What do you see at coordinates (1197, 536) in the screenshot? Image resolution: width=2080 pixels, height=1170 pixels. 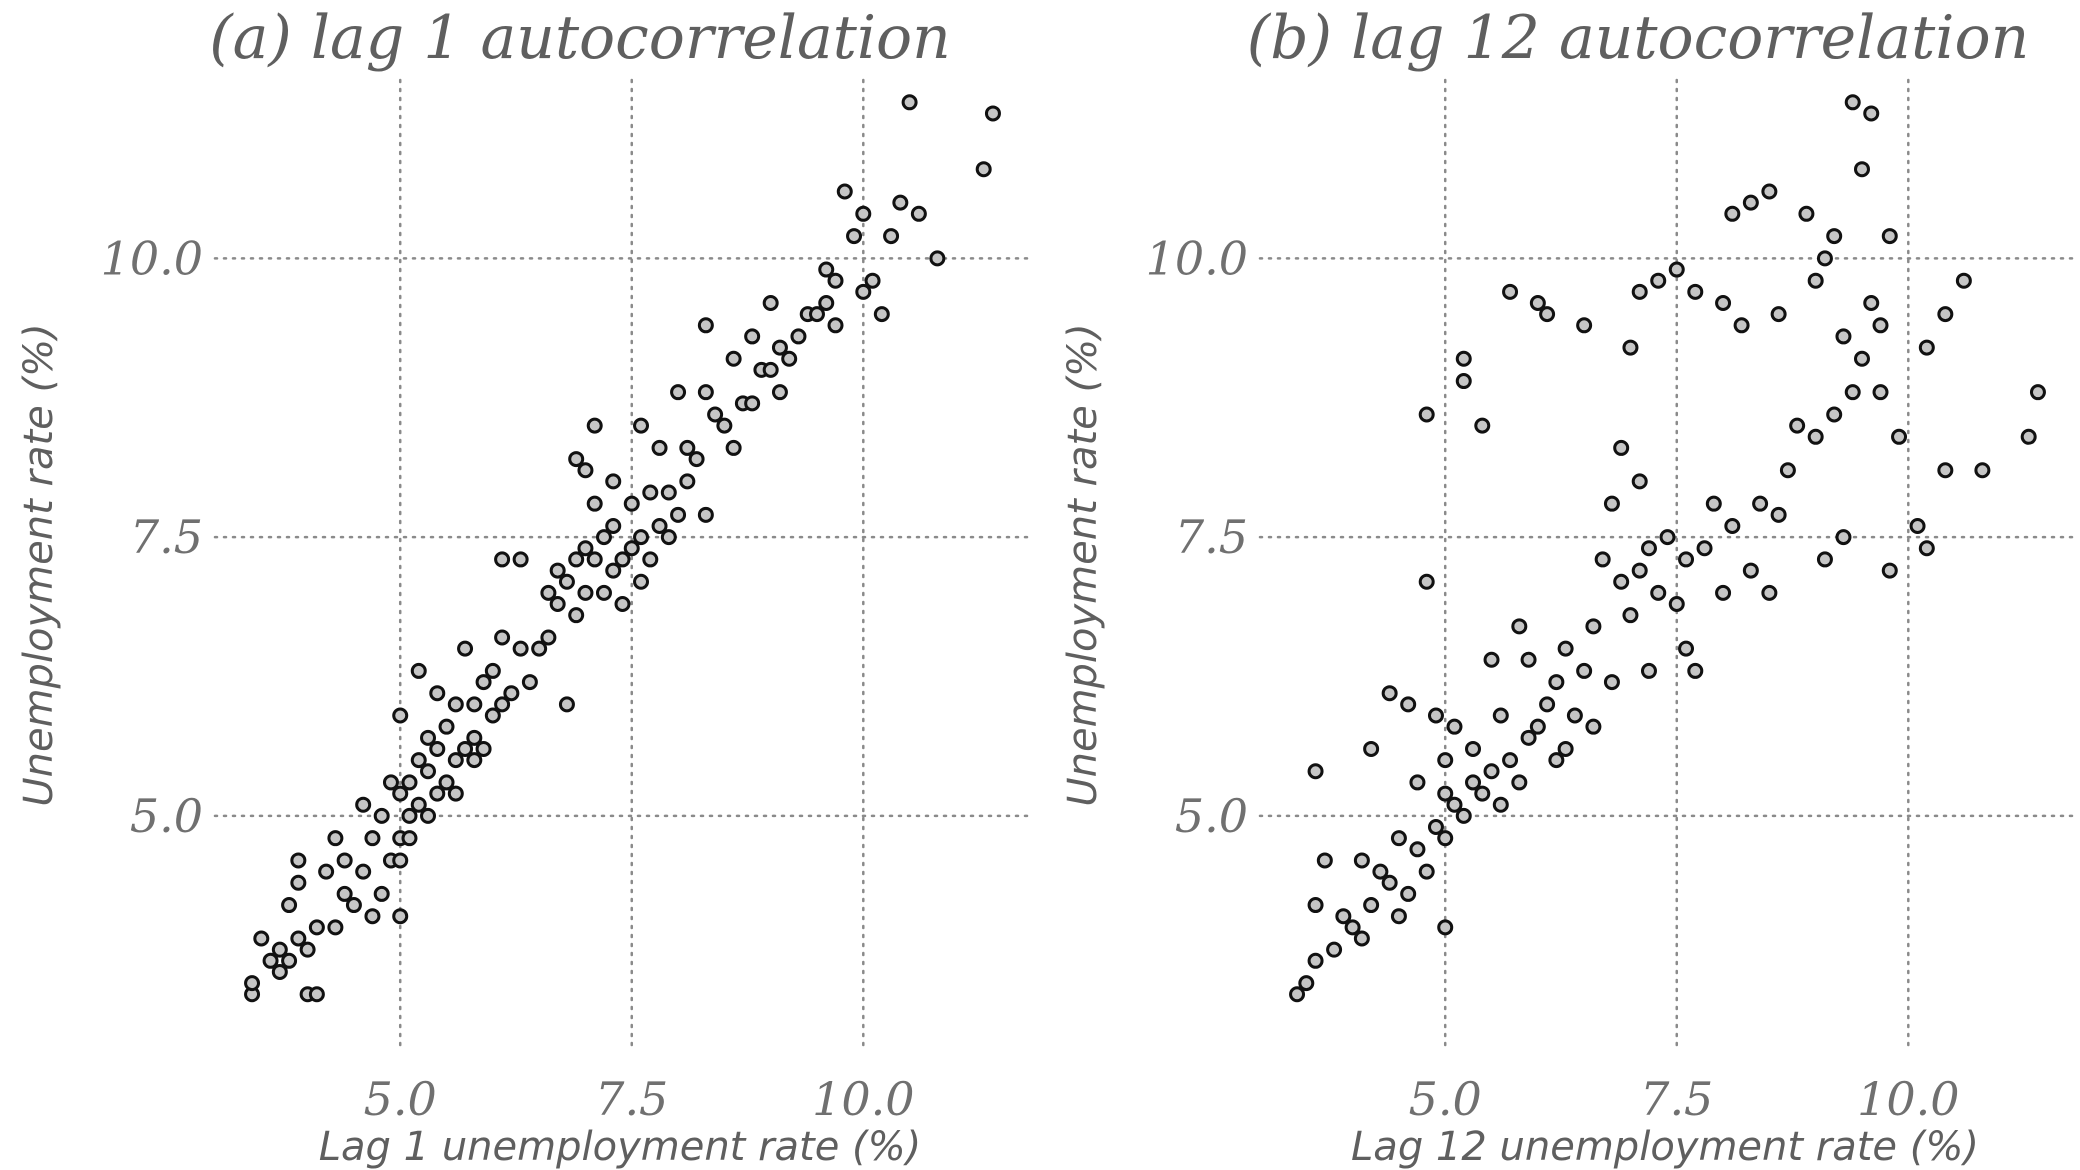 I see `panel-b-y-ticks: 5.0 7.5 10.0` at bounding box center [1197, 536].